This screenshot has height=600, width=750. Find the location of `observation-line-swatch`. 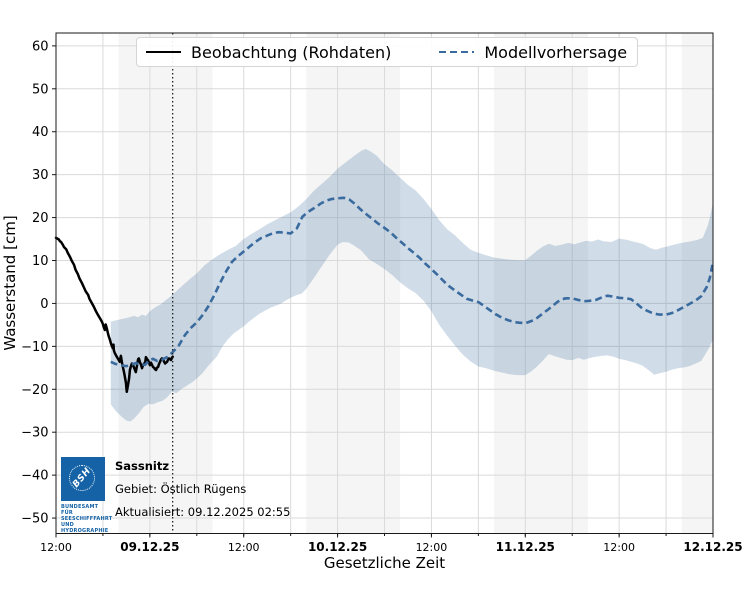

observation-line-swatch is located at coordinates (163, 52).